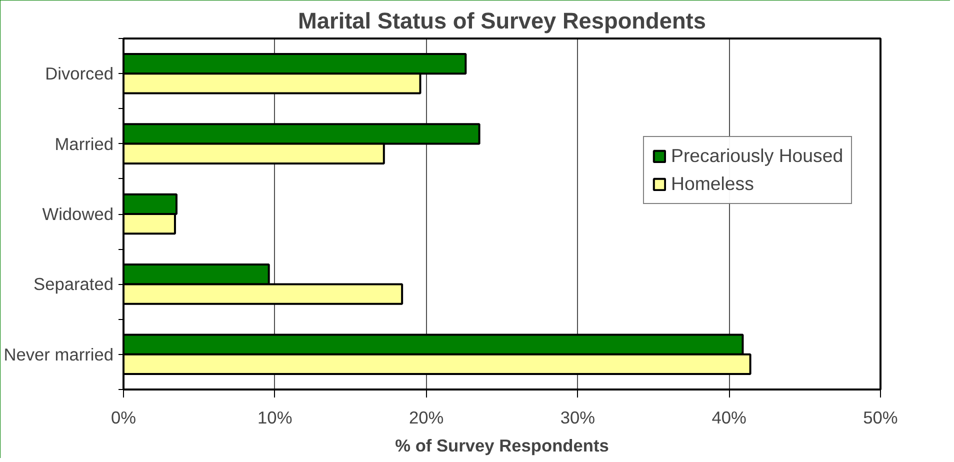  I want to click on y-tick-label: Never married, so click(59, 354).